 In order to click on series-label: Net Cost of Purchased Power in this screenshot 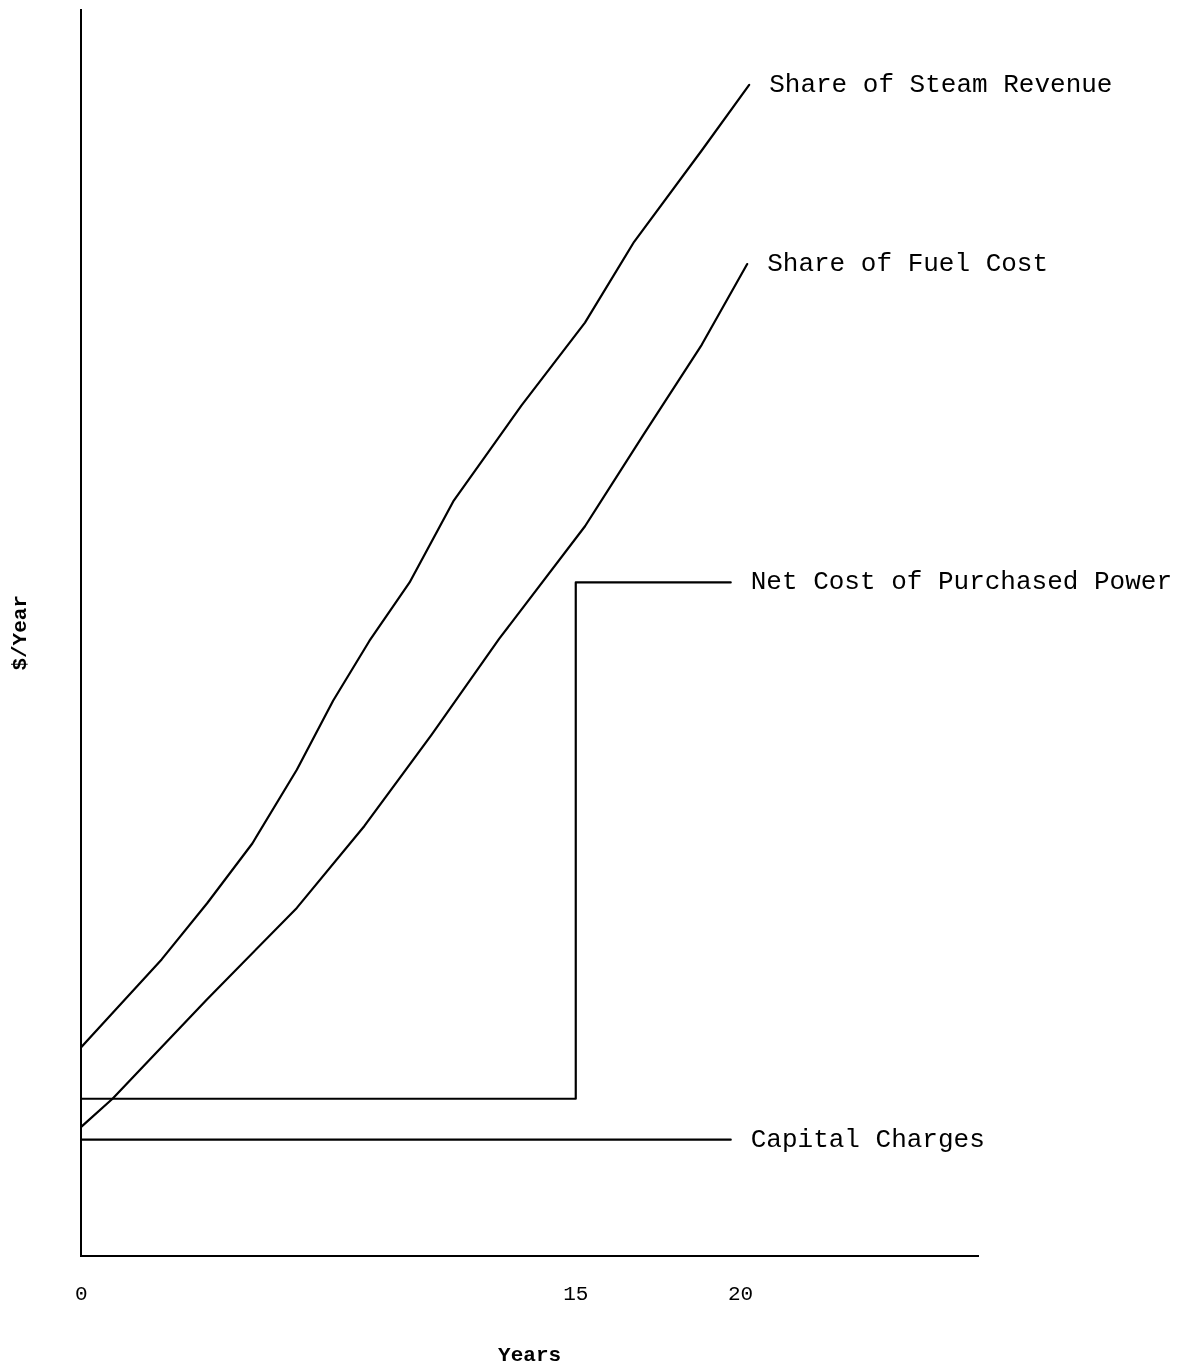, I will do `click(961, 582)`.